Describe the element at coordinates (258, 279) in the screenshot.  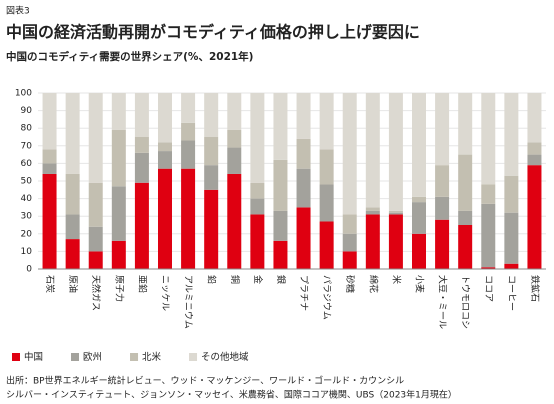
I see `x-tick-label: 金` at that location.